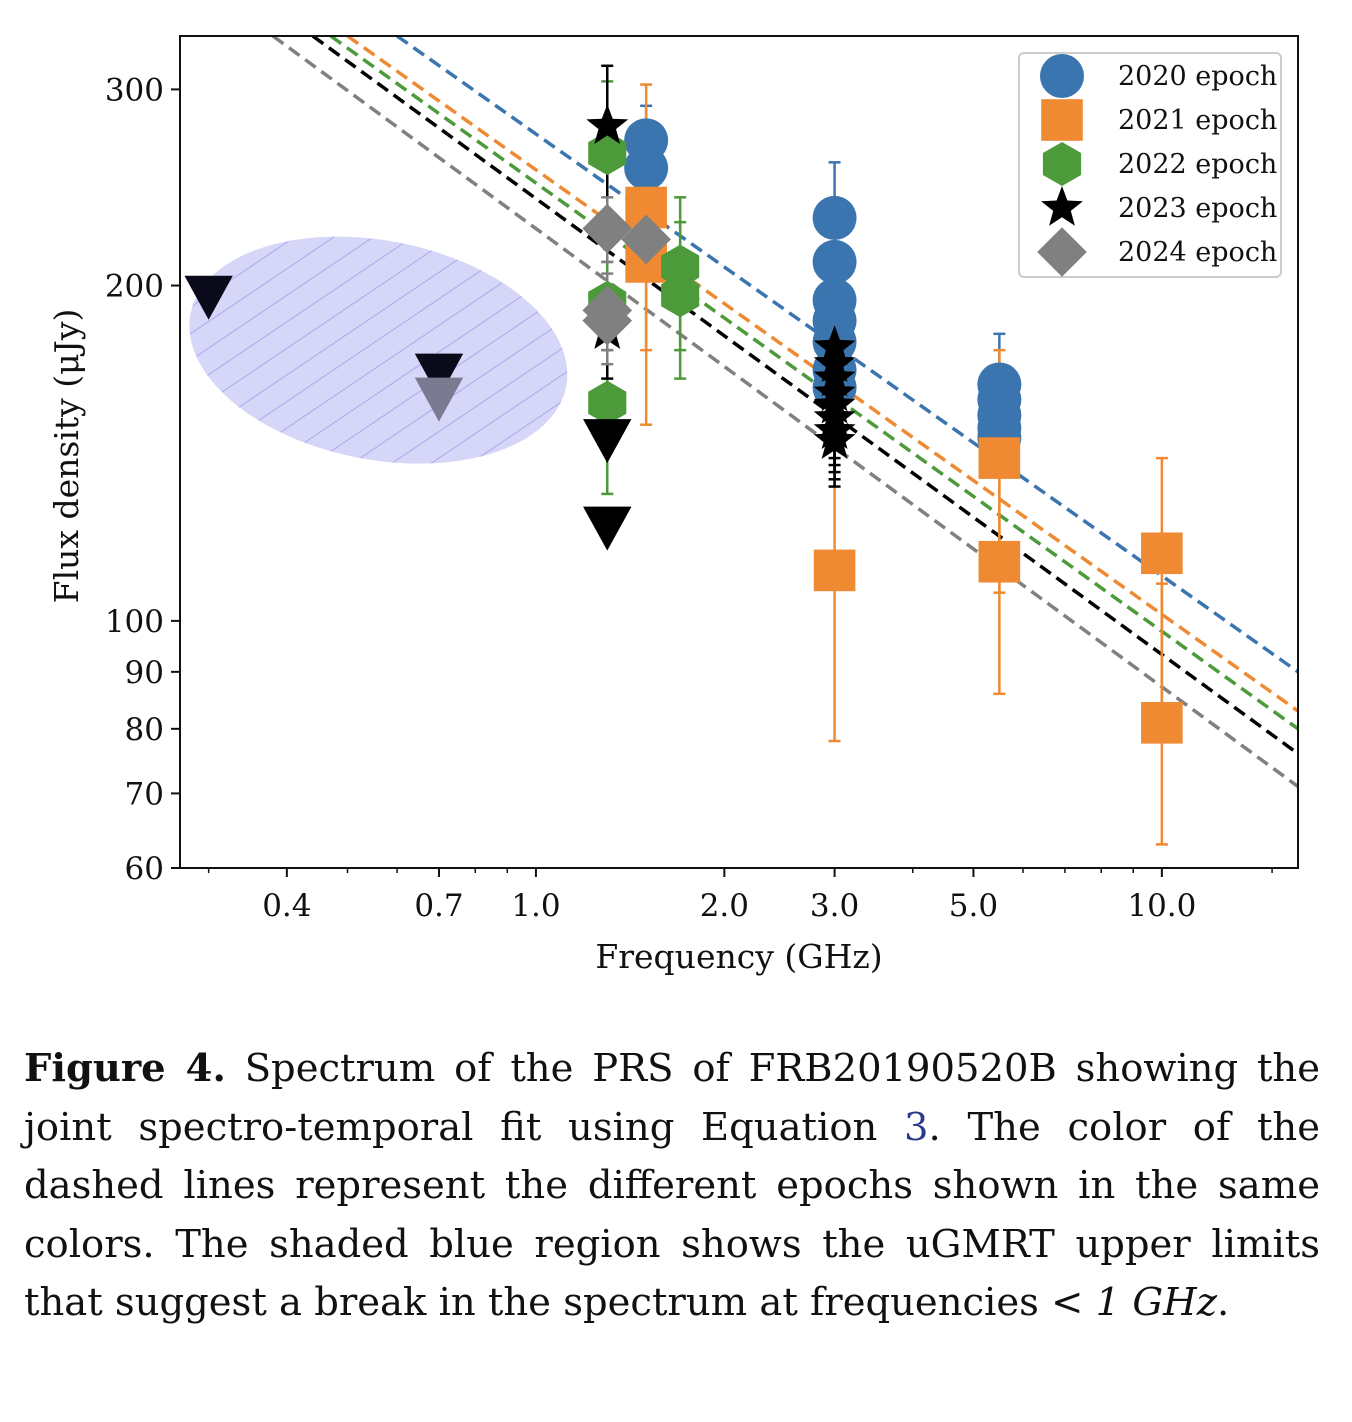  Describe the element at coordinates (144, 673) in the screenshot. I see `y-tick-label: 90` at that location.